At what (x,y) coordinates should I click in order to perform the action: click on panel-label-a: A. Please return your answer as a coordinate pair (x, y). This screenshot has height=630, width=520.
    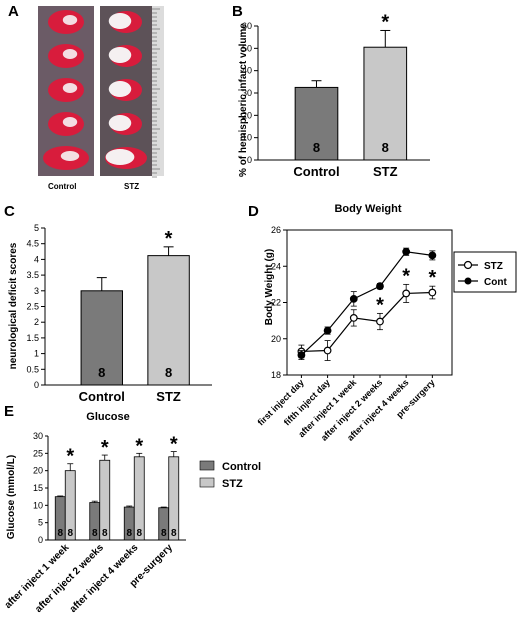
    Looking at the image, I should click on (13, 11).